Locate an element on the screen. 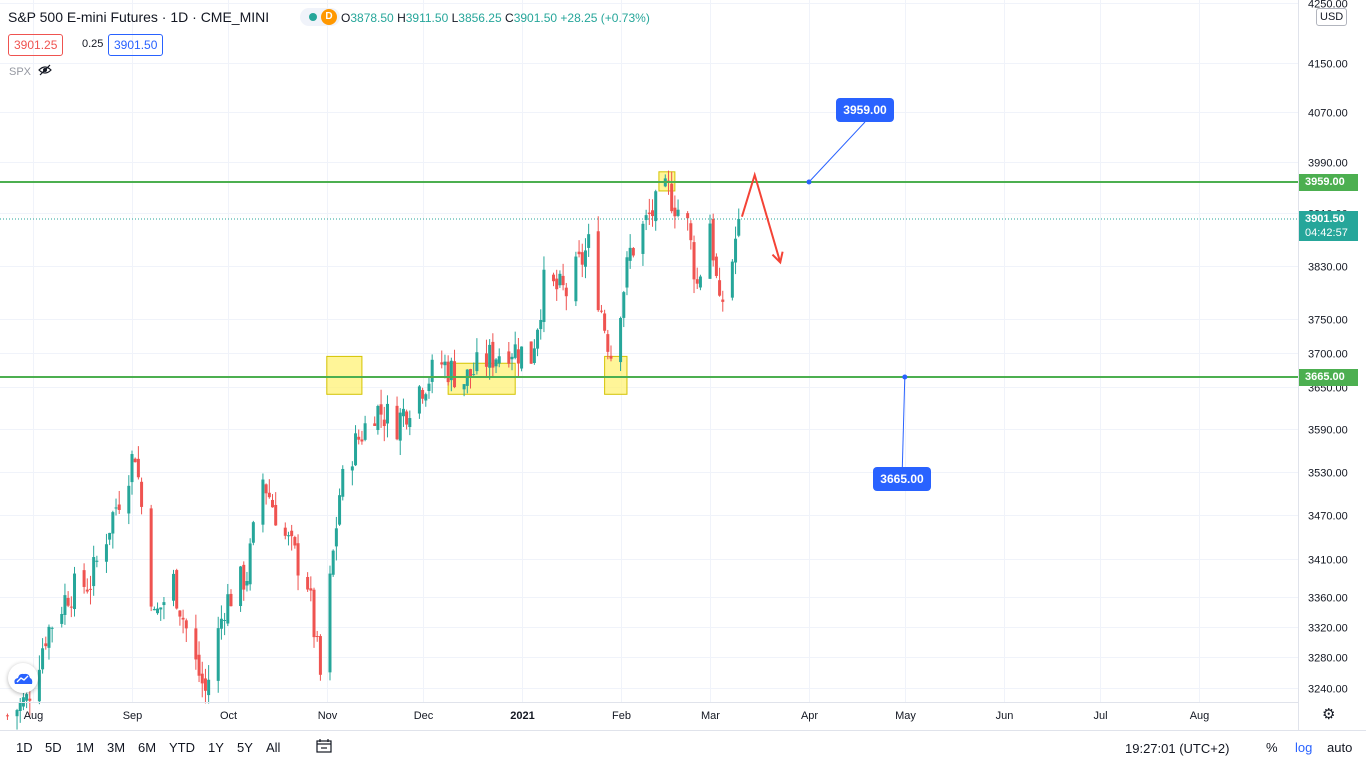 The width and height of the screenshot is (1366, 769). time-axis: Aug Sep Oct Nov Dec 2021 Feb Mar Apr May Jun Jul Aug is located at coordinates (617, 716).